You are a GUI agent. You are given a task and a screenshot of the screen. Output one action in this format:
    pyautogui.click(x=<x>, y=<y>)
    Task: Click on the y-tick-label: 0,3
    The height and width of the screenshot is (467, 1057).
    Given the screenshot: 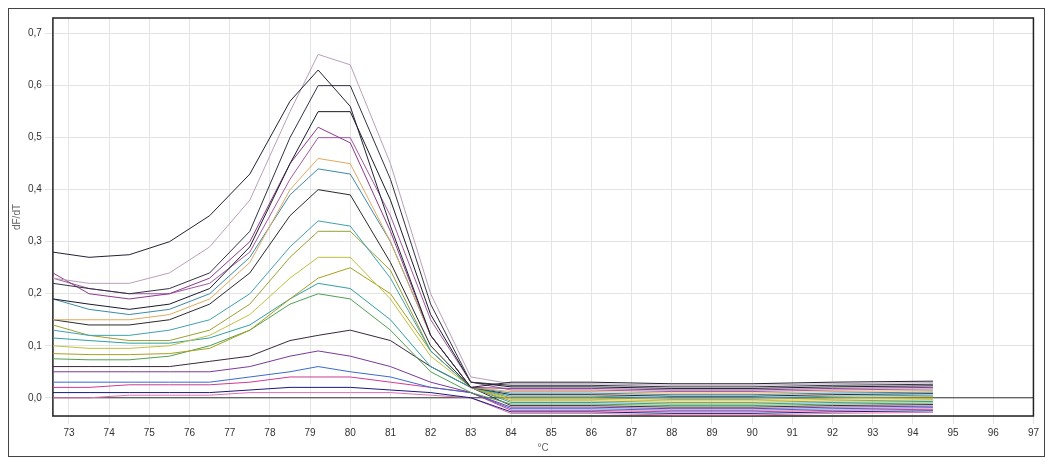 What is the action you would take?
    pyautogui.click(x=35, y=241)
    